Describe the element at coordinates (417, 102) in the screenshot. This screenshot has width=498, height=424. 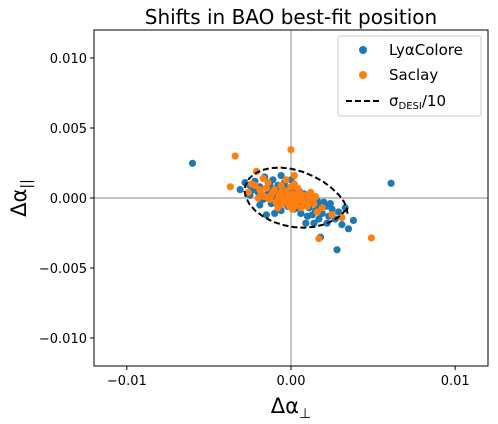
I see `legend-label-sigma-desi: σDESI/10` at that location.